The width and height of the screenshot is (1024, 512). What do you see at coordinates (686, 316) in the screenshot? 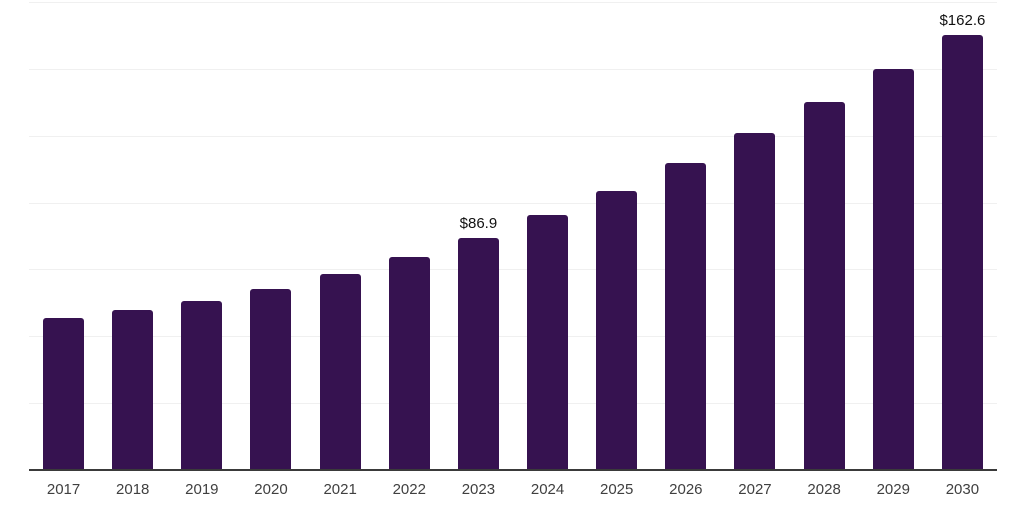
I see `bar-2026` at bounding box center [686, 316].